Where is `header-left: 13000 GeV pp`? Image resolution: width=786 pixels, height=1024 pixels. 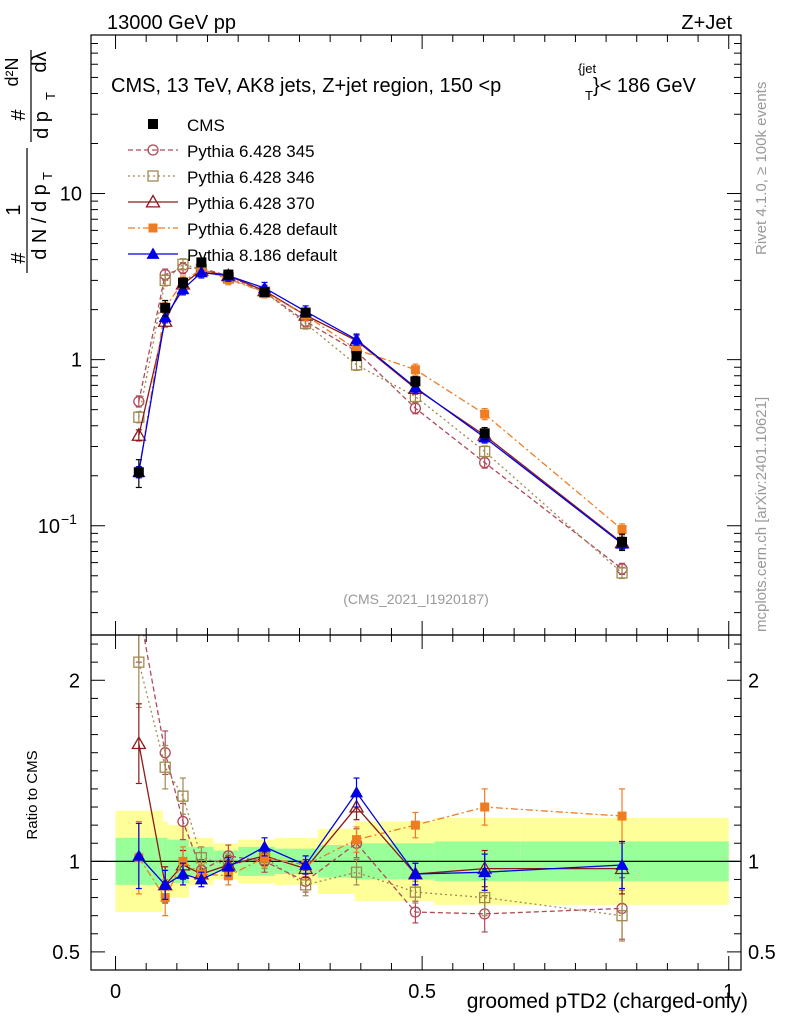 header-left: 13000 GeV pp is located at coordinates (171, 23).